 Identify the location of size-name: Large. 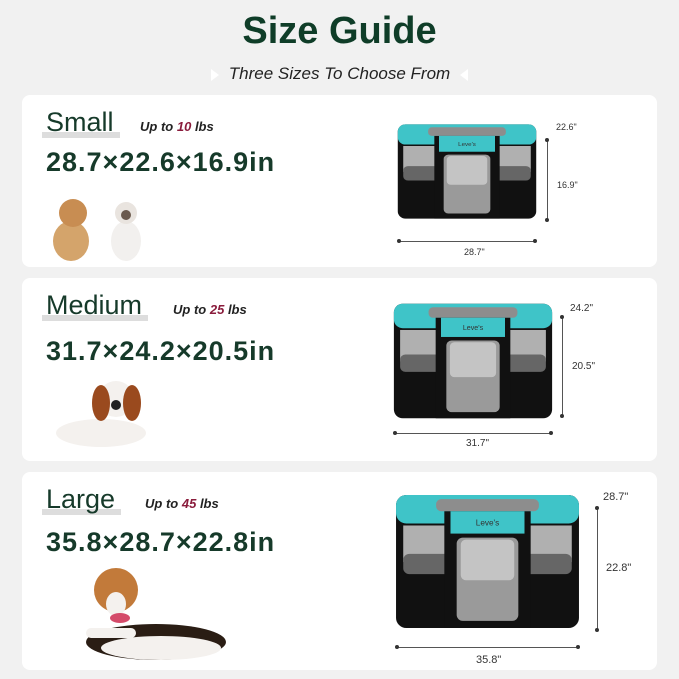
(82, 499).